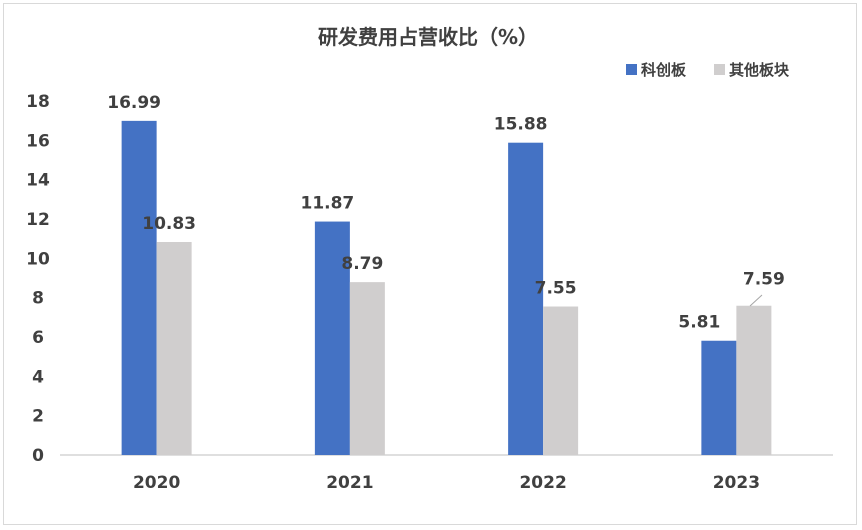 This screenshot has width=862, height=530. Describe the element at coordinates (764, 280) in the screenshot. I see `data-label-other-2023: 7.59` at that location.